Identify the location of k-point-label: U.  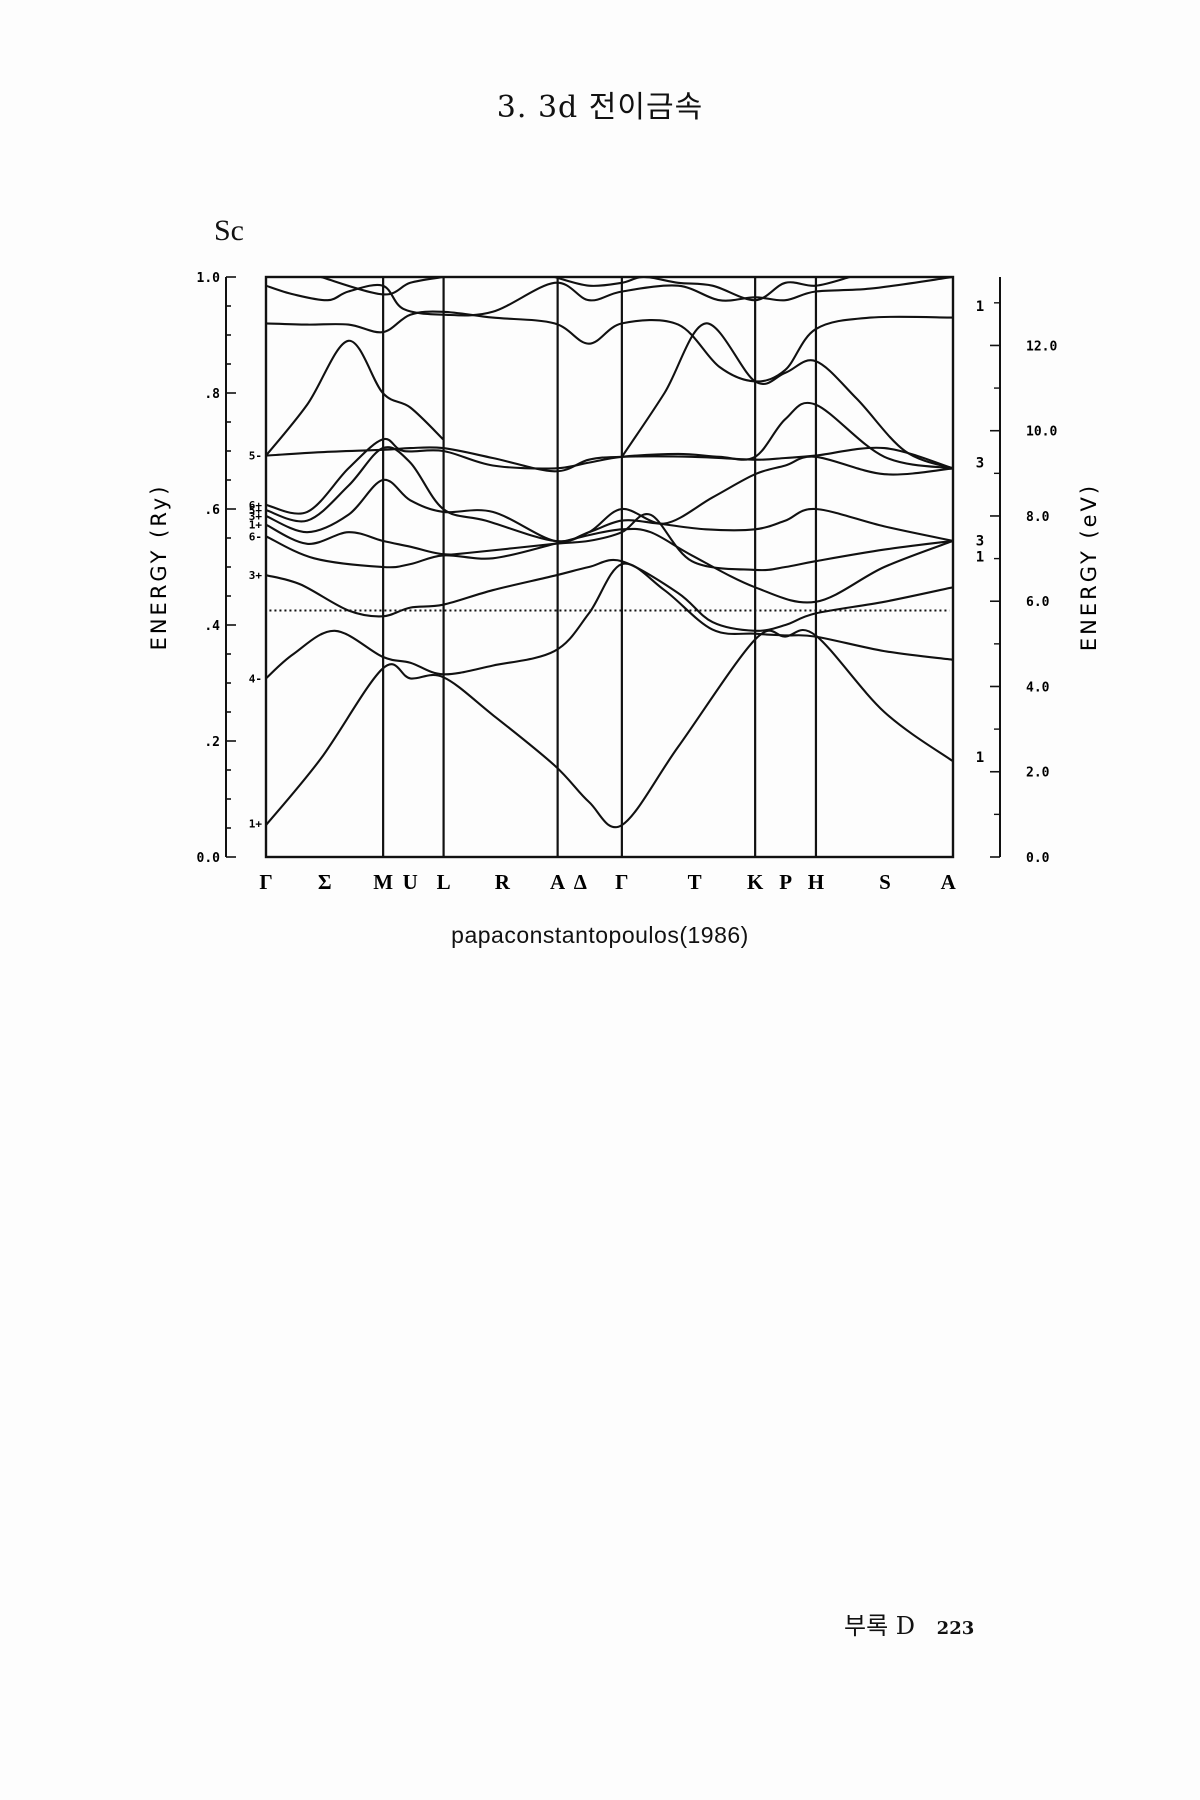
(410, 882).